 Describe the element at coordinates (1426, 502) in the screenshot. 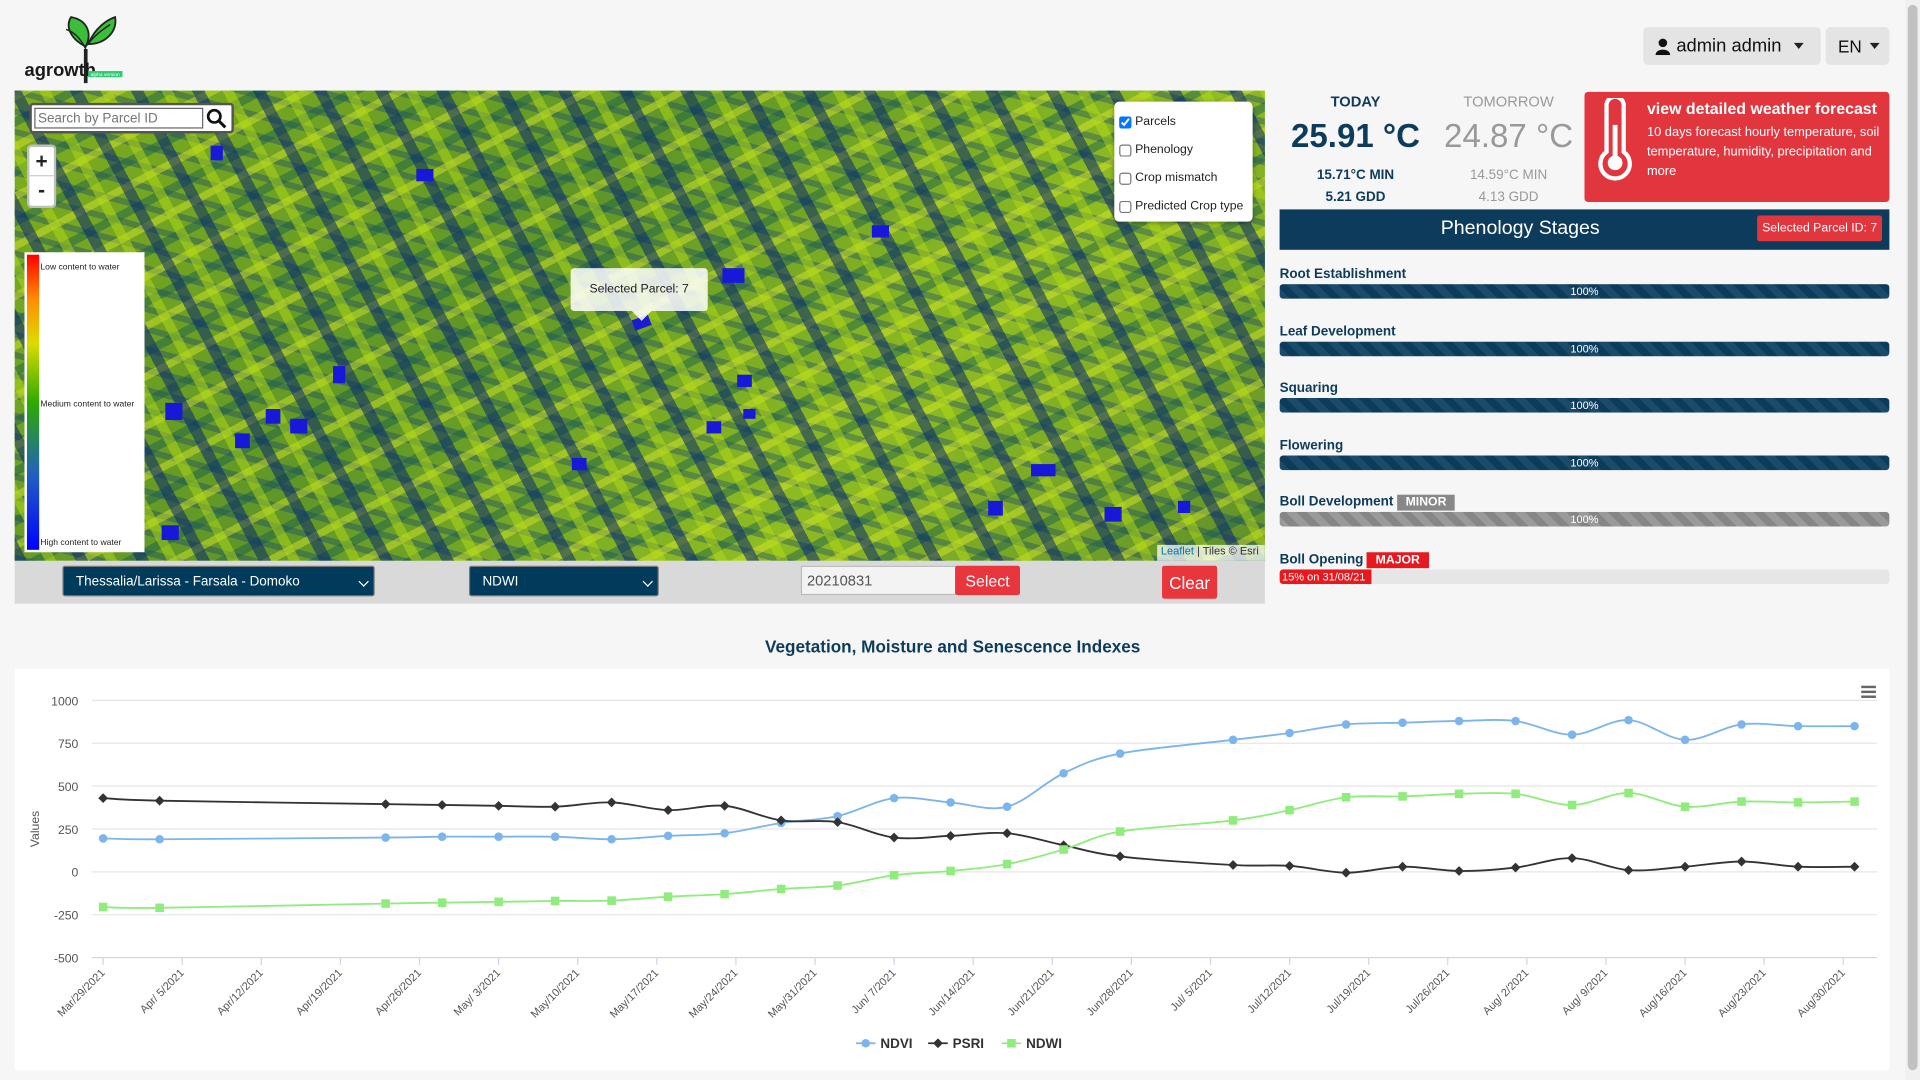

I see `minor-badge: MINOR` at that location.